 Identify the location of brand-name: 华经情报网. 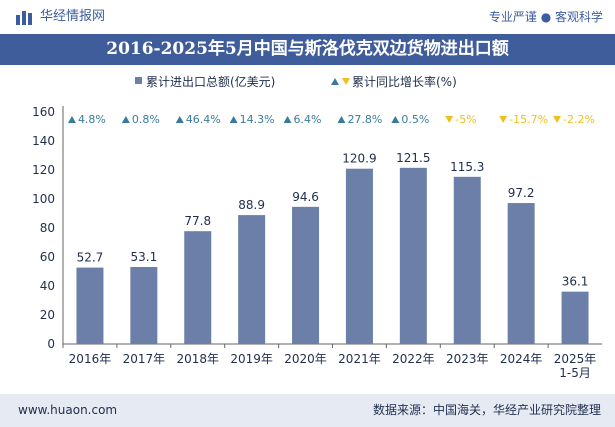
(73, 16).